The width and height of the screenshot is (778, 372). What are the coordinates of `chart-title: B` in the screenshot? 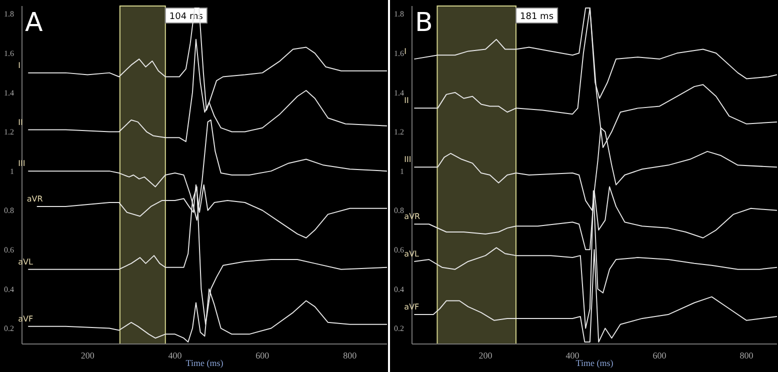 It's located at (424, 23).